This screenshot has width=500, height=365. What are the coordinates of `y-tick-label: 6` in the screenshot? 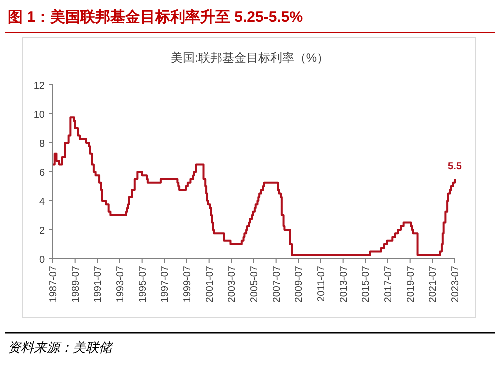 It's located at (42, 173).